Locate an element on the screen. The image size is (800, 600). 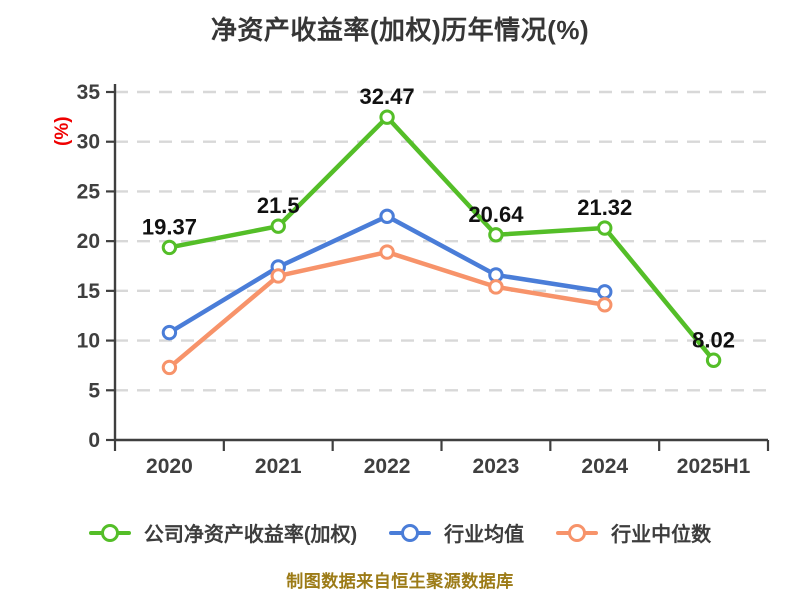
legend-label-industry-median: 行业中位数 is located at coordinates (661, 535).